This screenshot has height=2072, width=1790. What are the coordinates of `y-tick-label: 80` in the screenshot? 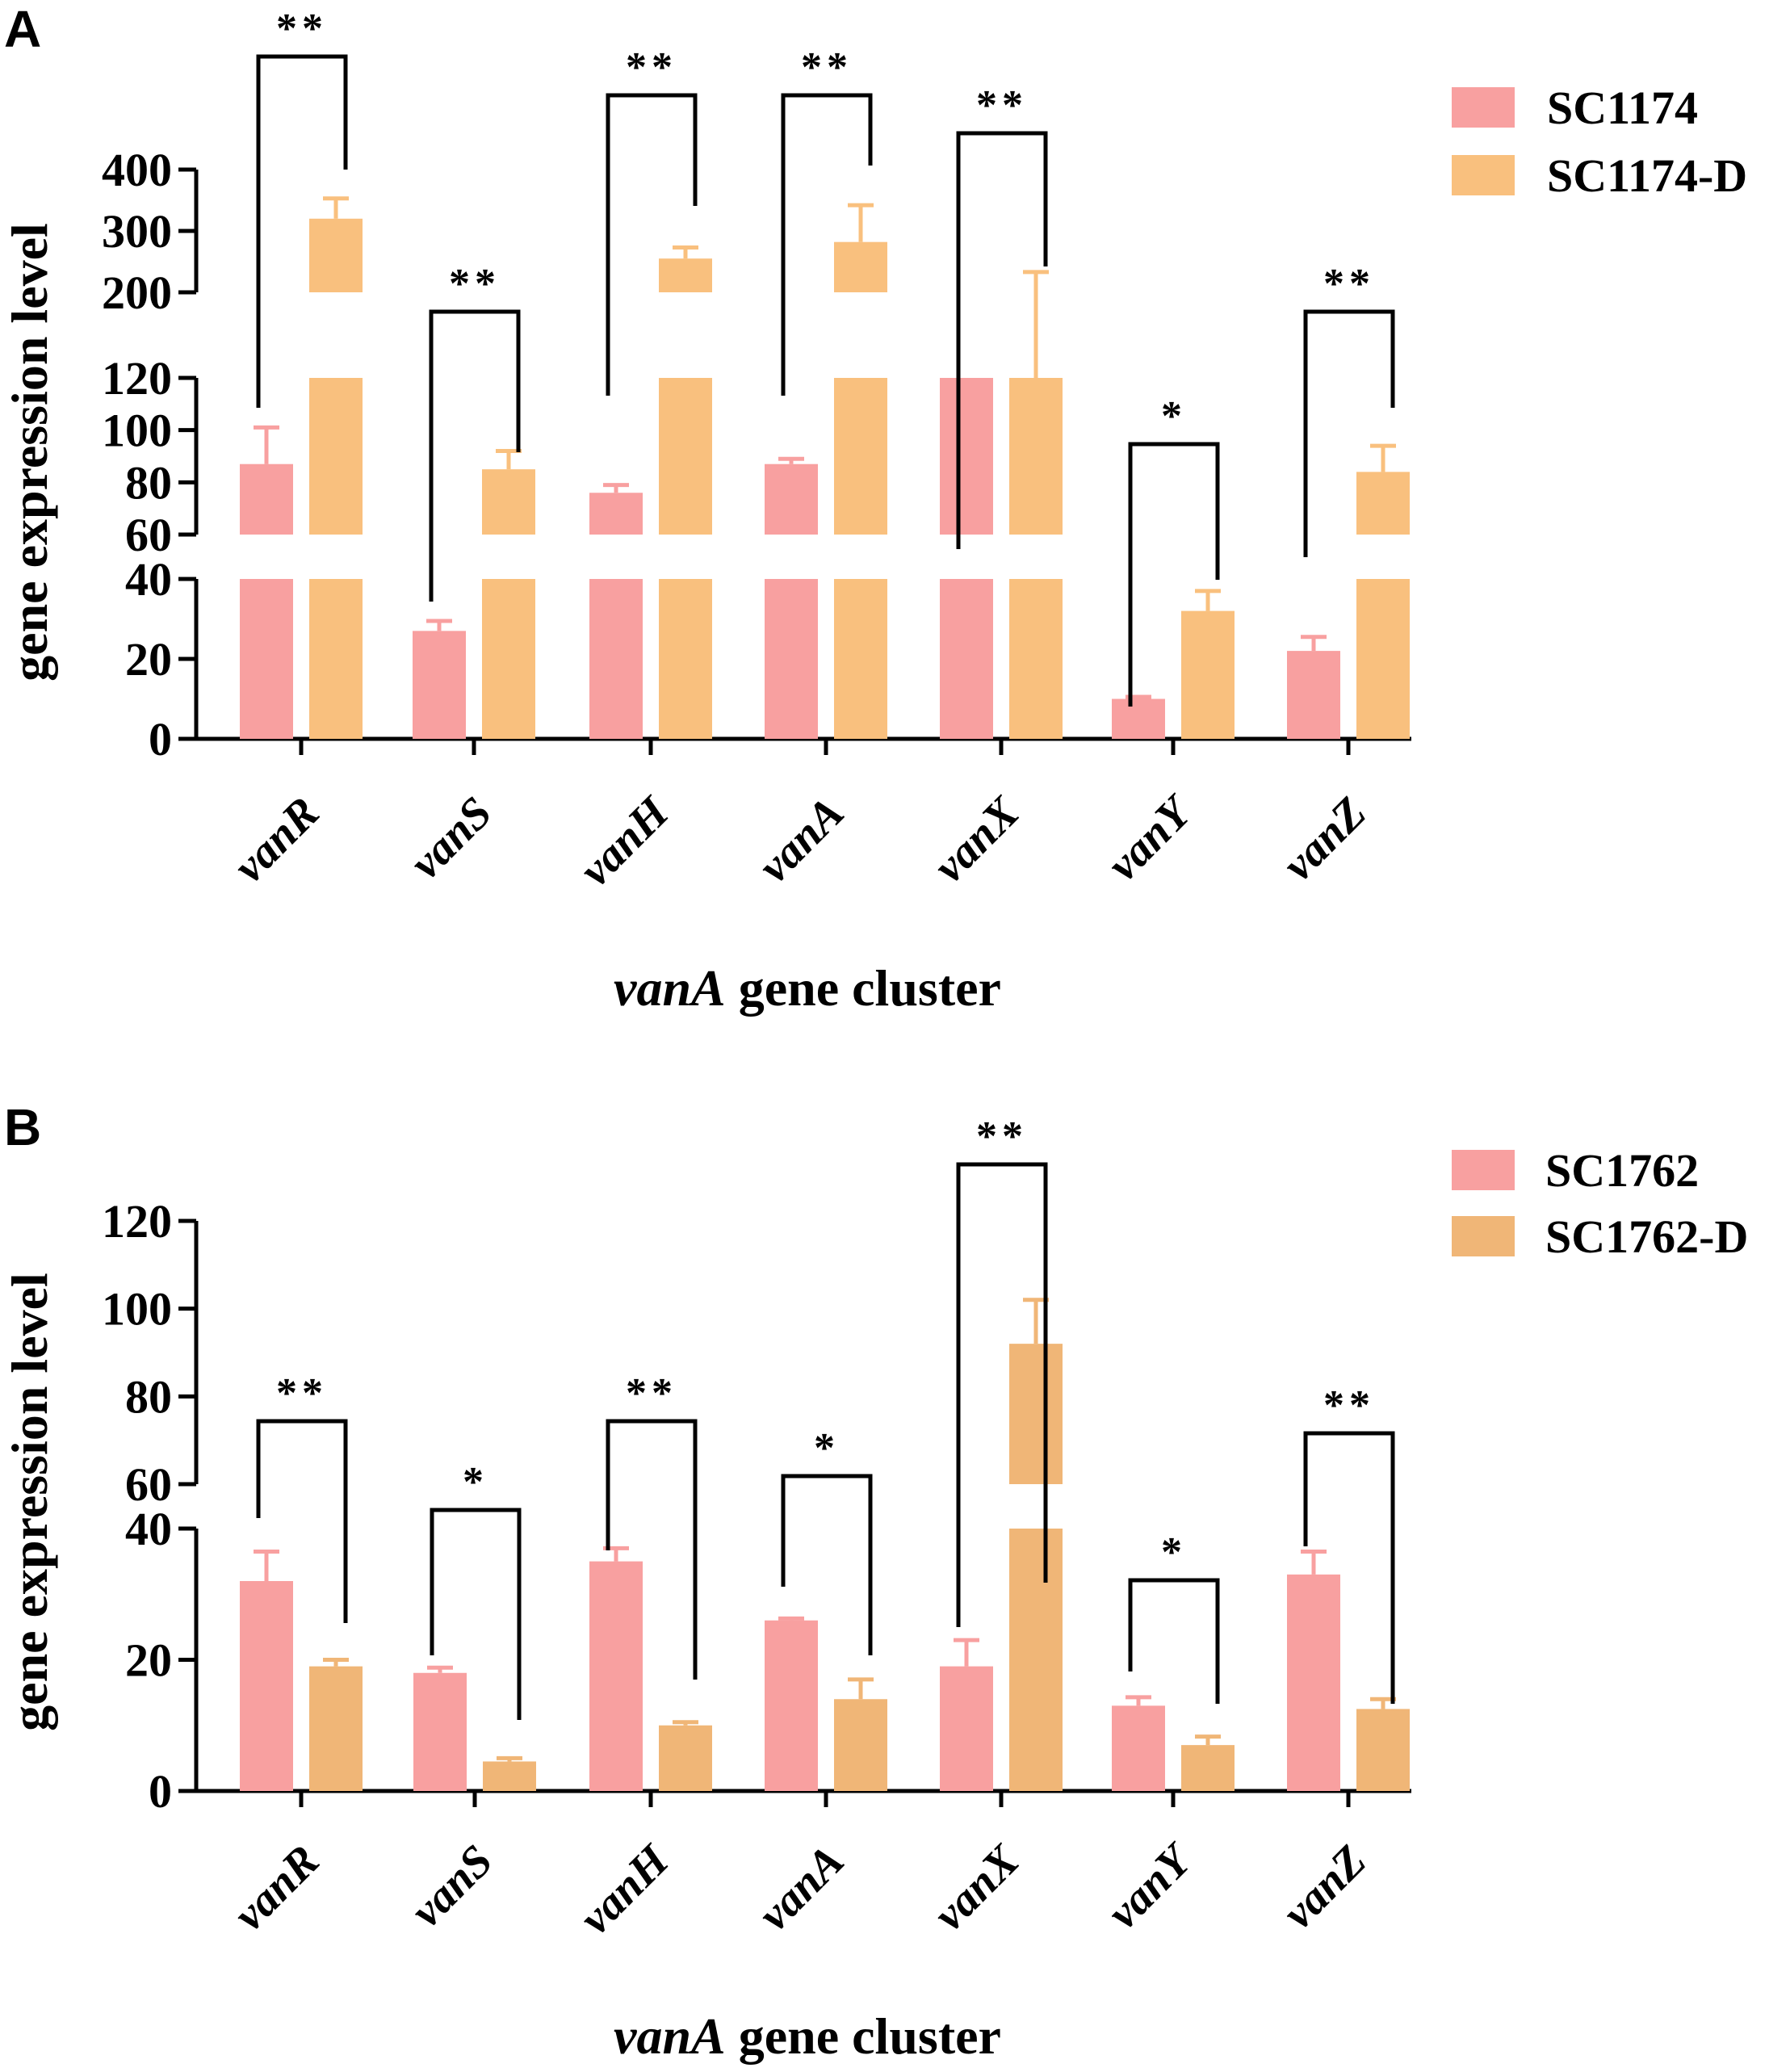 It's located at (148, 482).